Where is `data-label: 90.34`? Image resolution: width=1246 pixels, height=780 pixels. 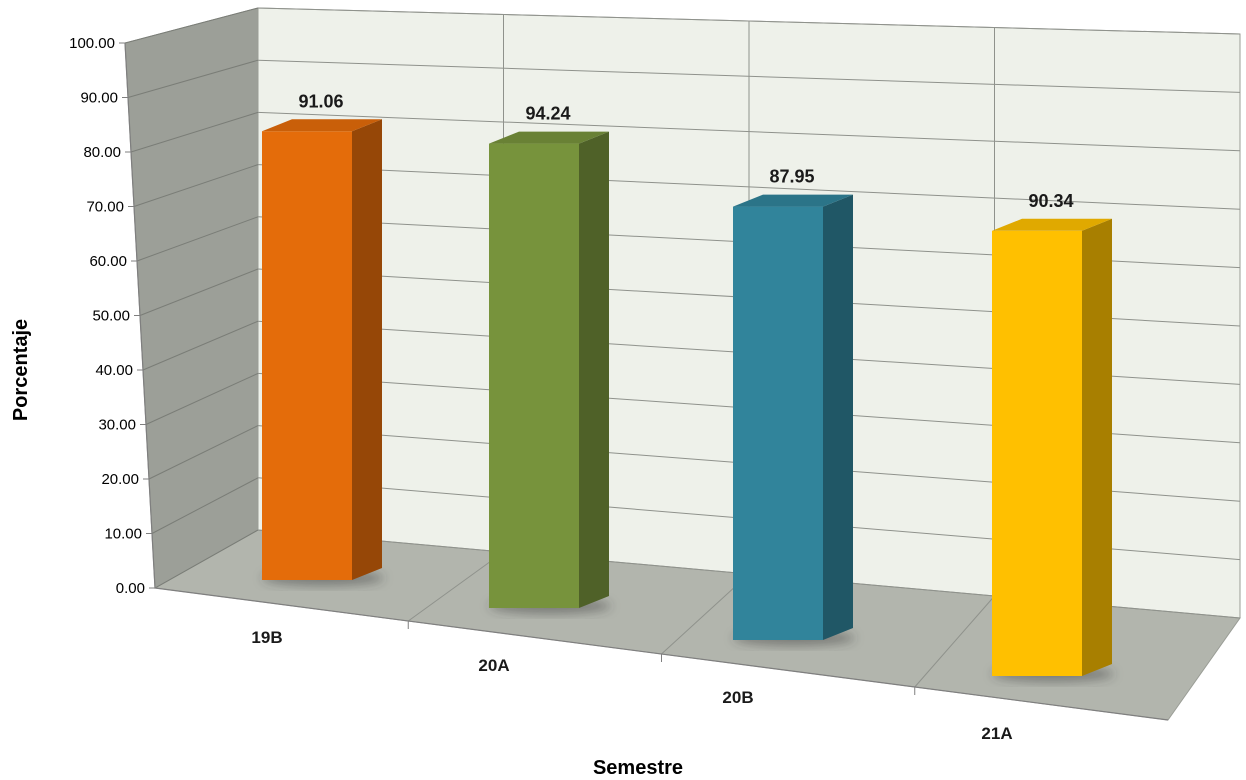
data-label: 90.34 is located at coordinates (1050, 201).